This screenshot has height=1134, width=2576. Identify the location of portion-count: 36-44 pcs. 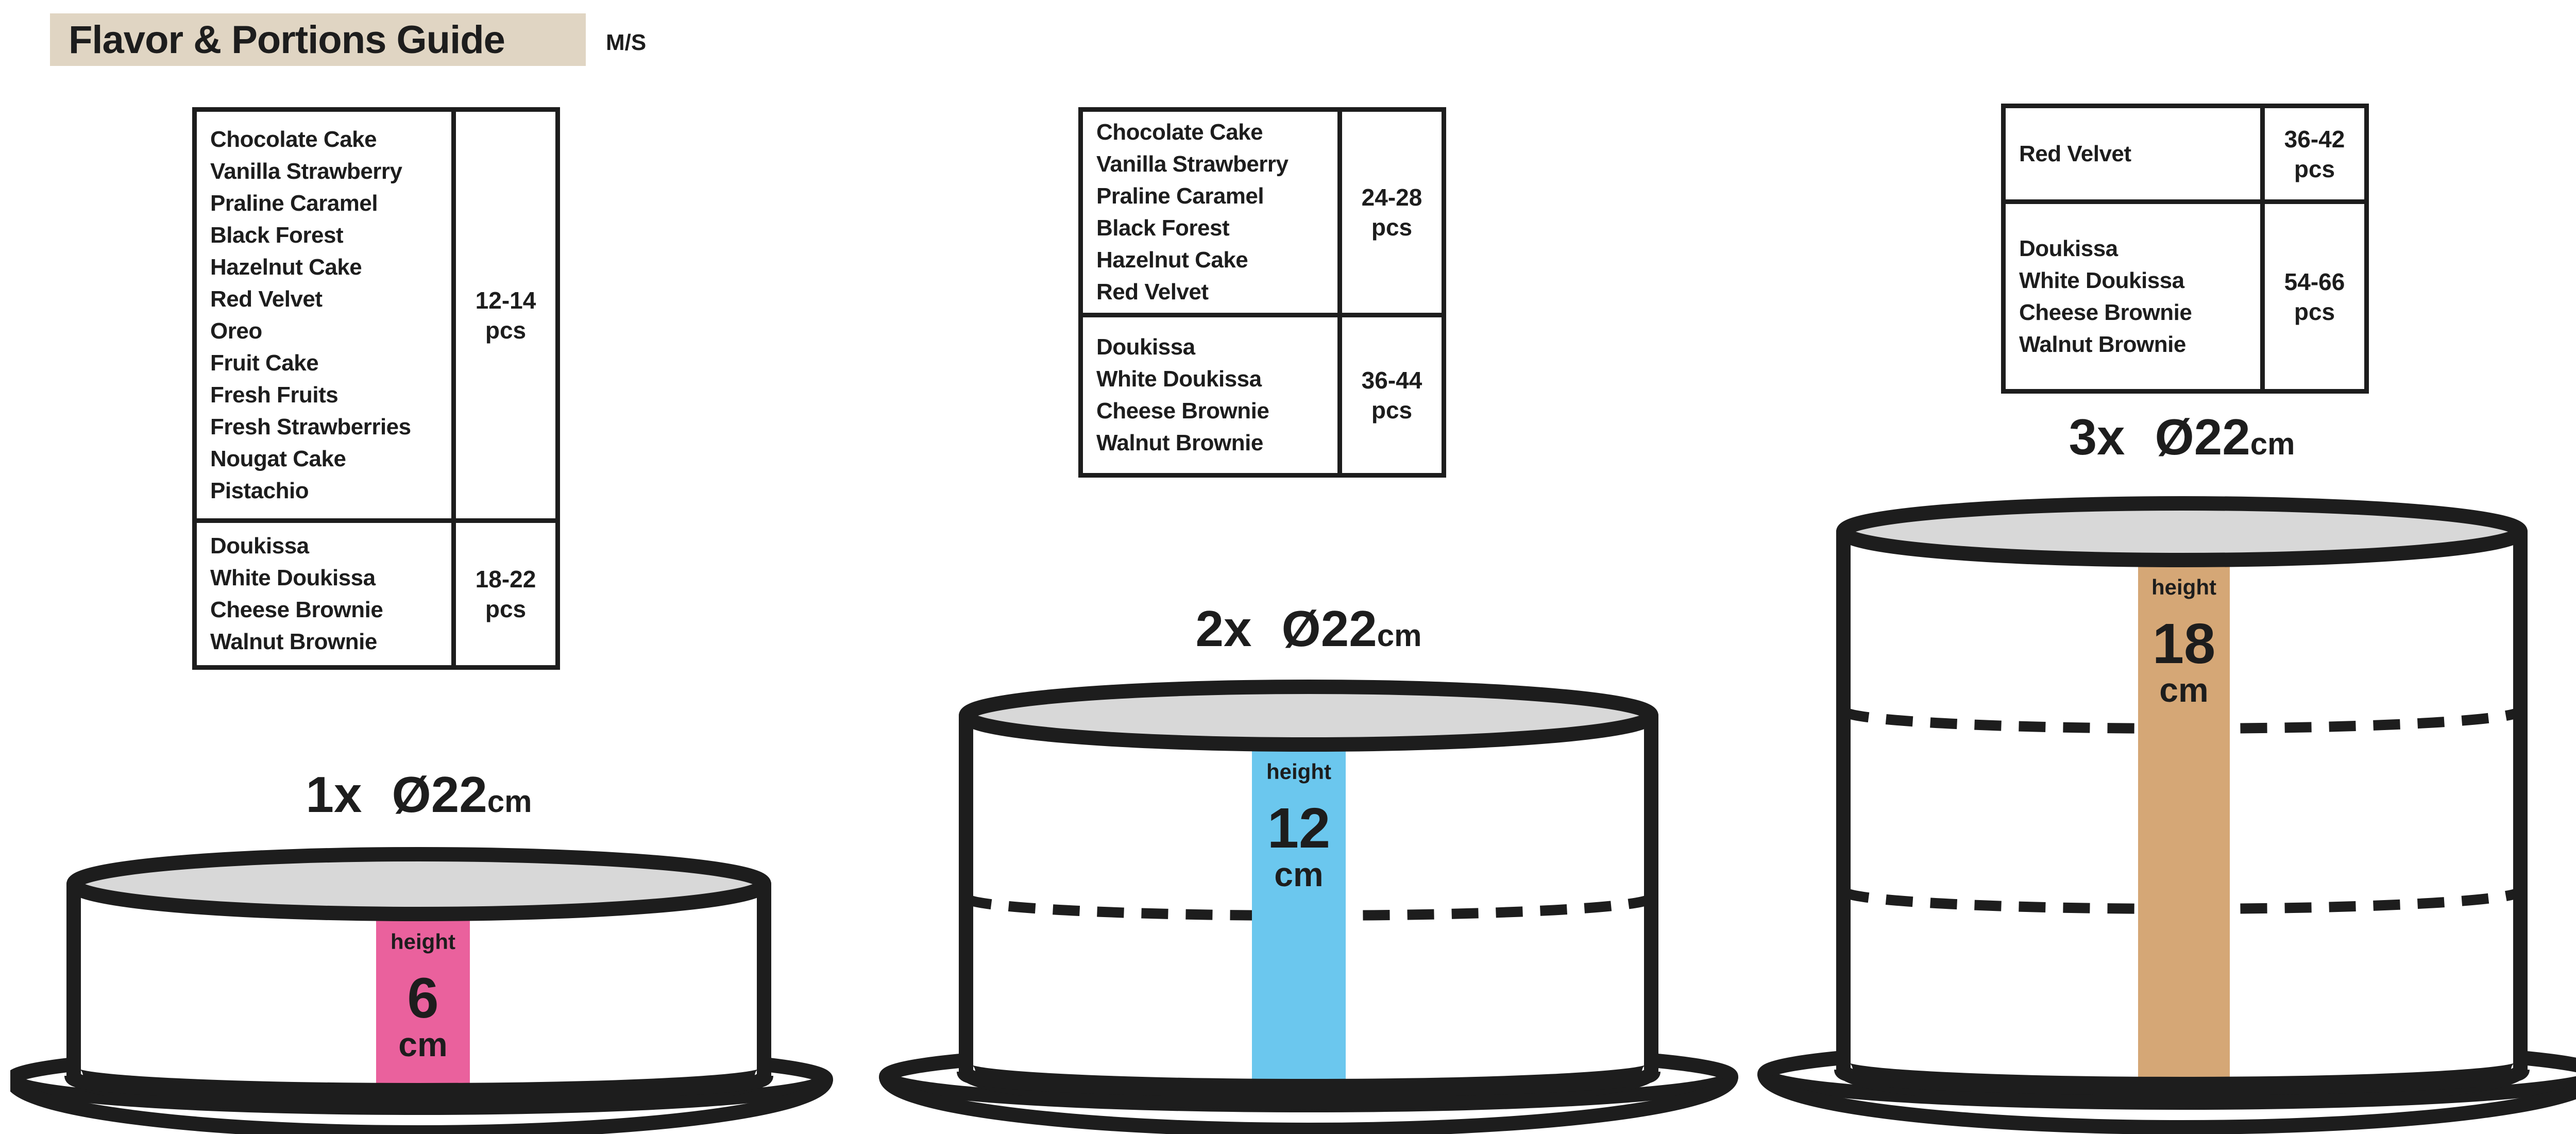
(1392, 395).